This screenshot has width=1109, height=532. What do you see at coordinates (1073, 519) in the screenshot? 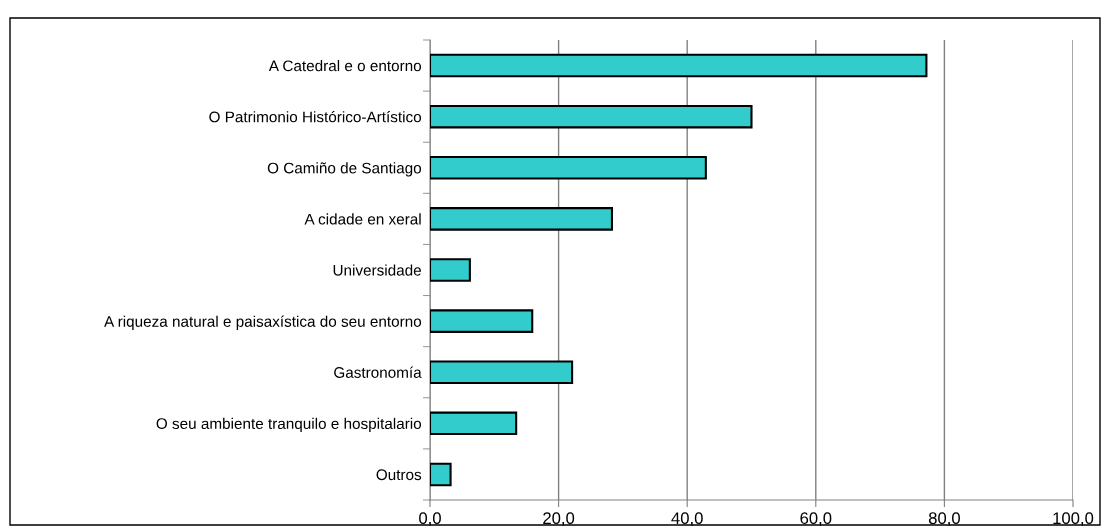
I see `x-tick-label: 100,0` at bounding box center [1073, 519].